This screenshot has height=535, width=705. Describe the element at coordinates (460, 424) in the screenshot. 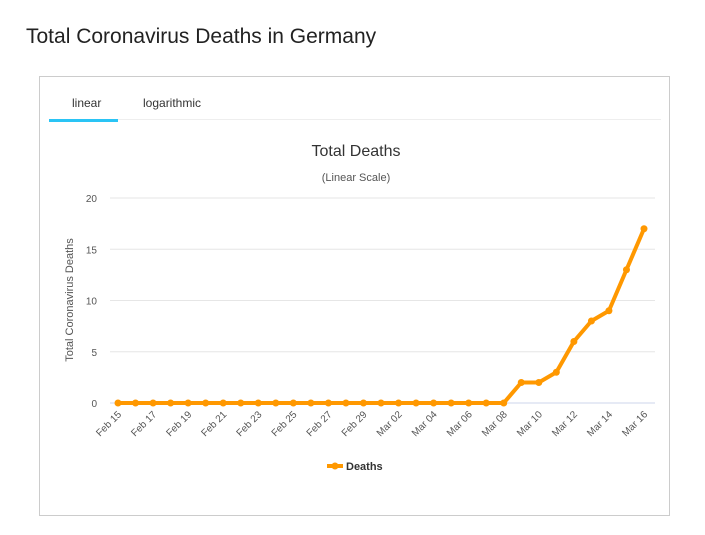

I see `x-tick-label: Mar 06` at that location.